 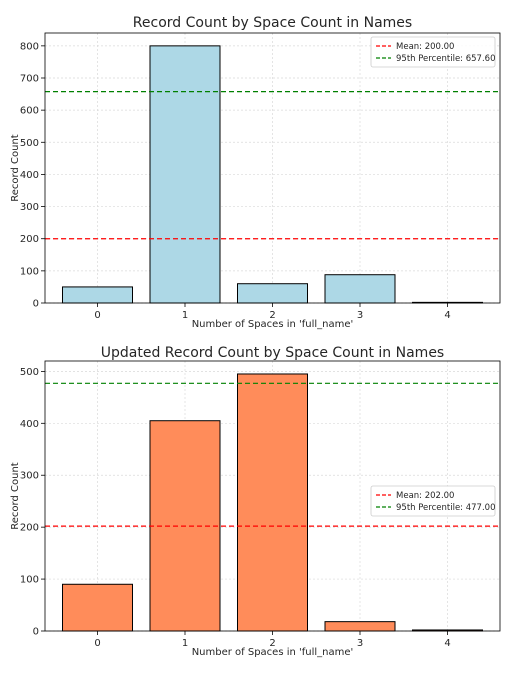 I want to click on y-tick-label: 800, so click(x=29, y=46).